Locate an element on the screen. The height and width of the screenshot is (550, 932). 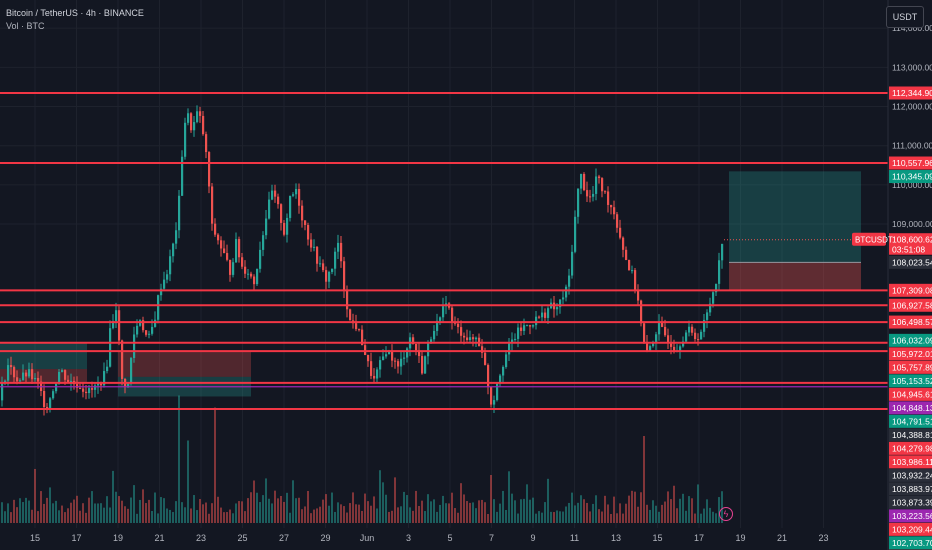
price-label-text: 103,223.56 is located at coordinates (912, 516).